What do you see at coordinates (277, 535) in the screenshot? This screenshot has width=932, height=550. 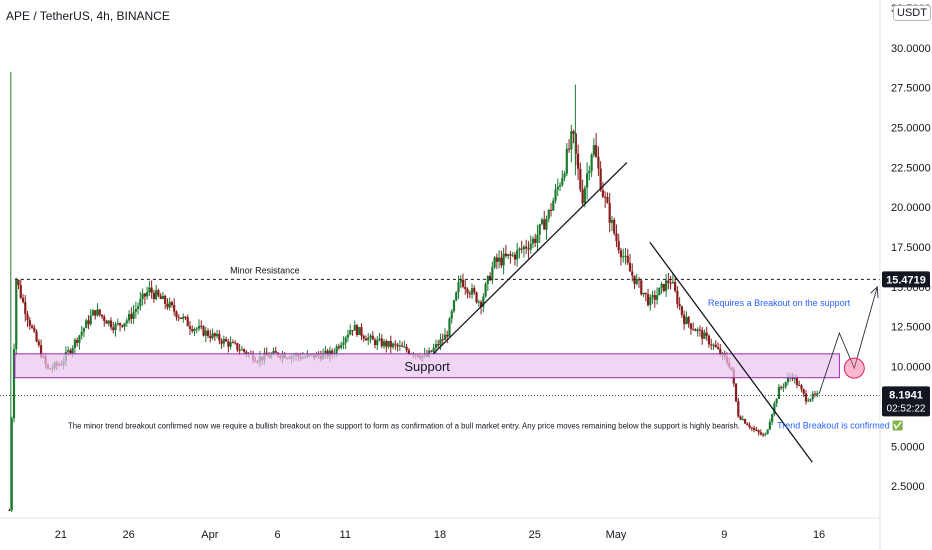 I see `time-tick-label: 6` at bounding box center [277, 535].